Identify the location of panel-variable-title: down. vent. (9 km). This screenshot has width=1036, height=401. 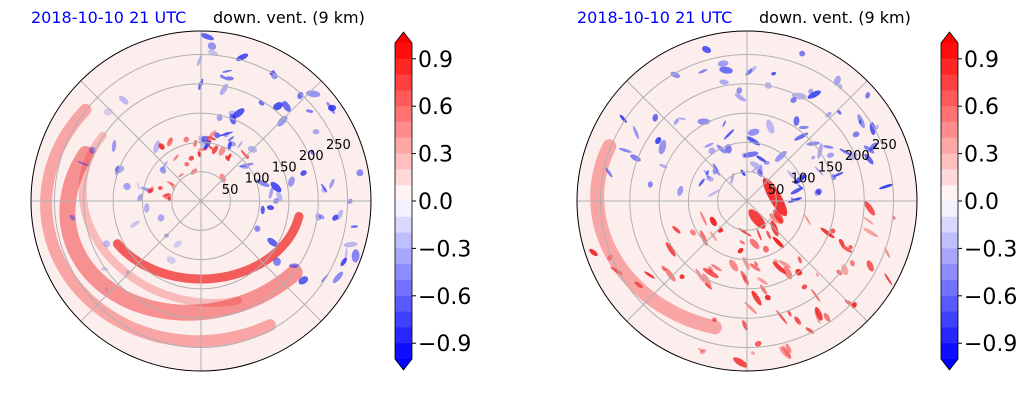
(835, 17).